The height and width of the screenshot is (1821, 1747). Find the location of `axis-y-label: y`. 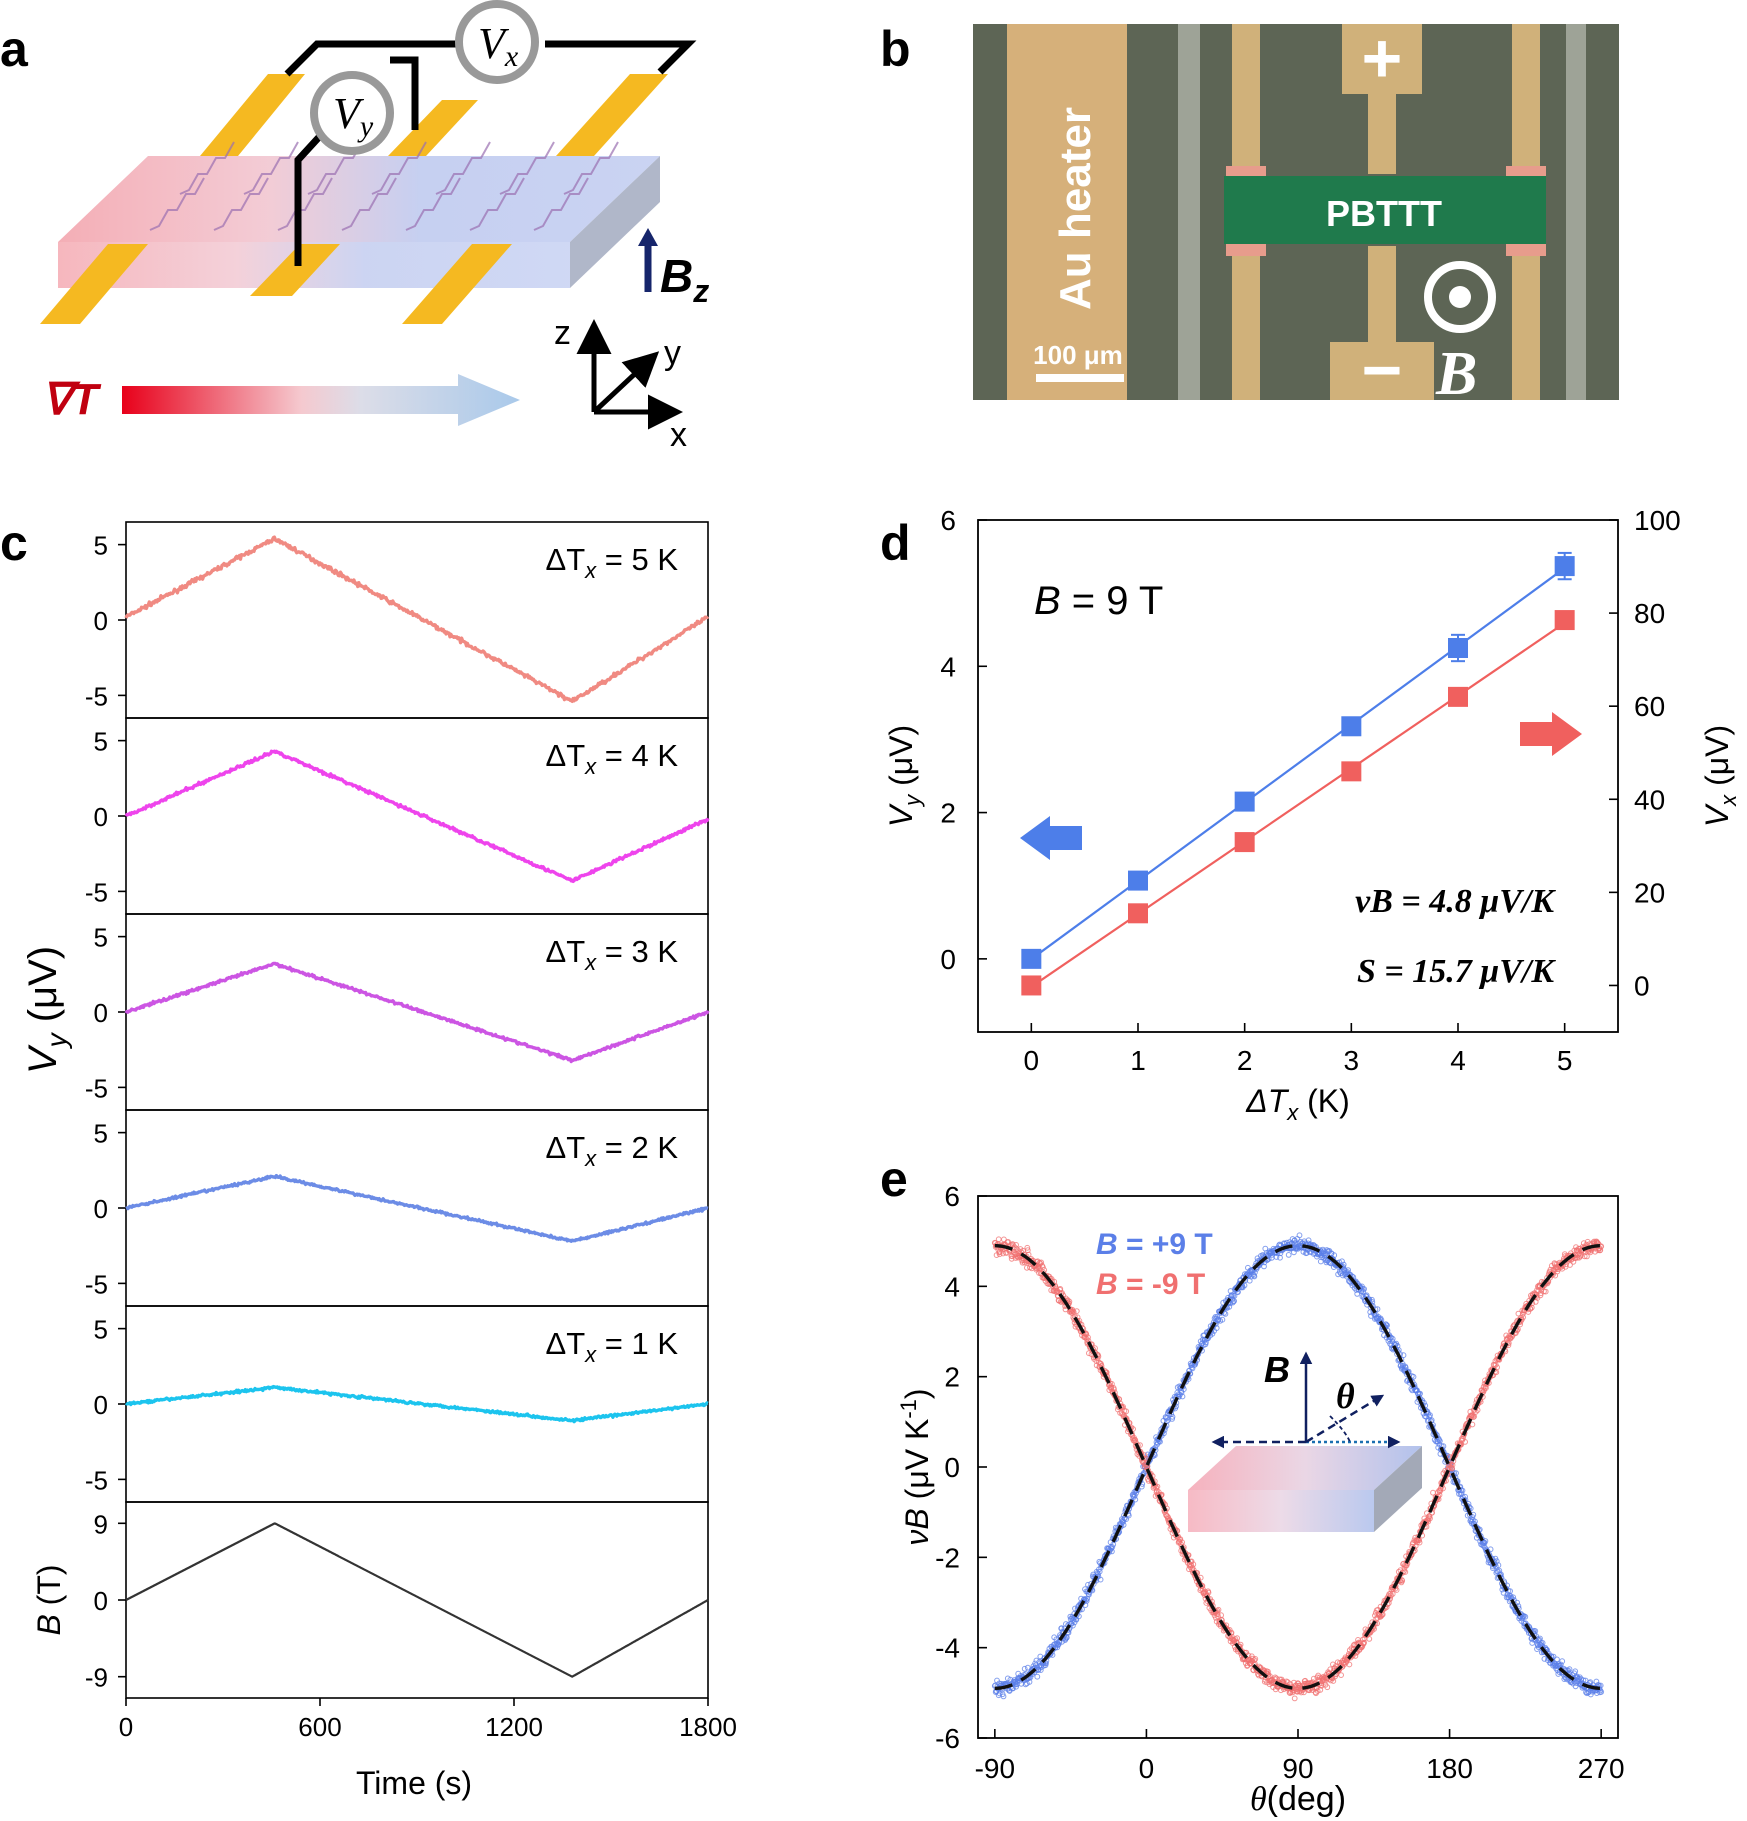

axis-y-label: y is located at coordinates (672, 353).